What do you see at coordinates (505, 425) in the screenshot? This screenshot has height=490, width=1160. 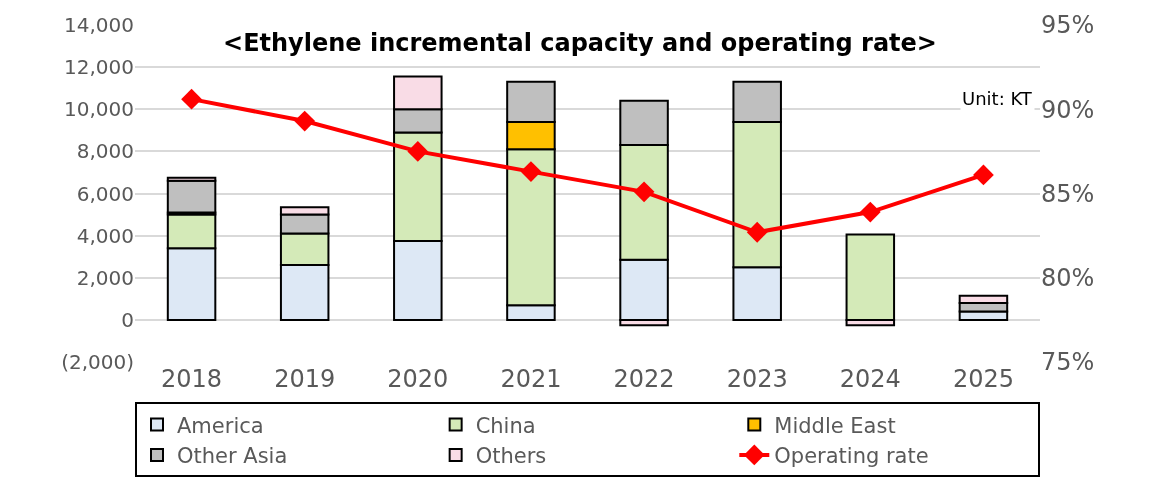 I see `legend-label: China` at bounding box center [505, 425].